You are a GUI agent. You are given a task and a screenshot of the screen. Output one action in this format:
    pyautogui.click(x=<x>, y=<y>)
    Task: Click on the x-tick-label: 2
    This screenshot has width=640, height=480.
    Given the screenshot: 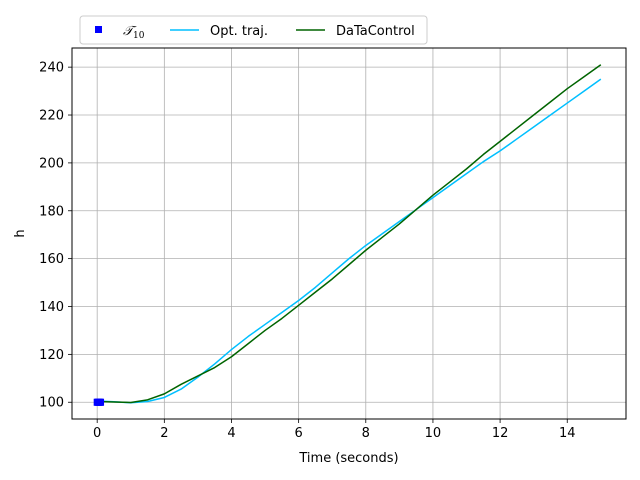 What is the action you would take?
    pyautogui.click(x=164, y=433)
    